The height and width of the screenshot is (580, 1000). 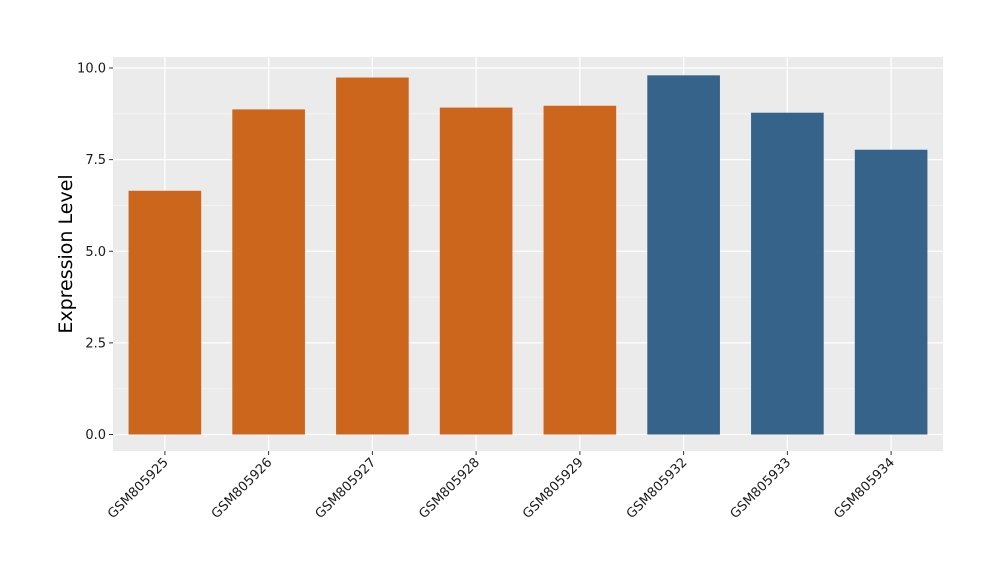 I want to click on y-axis-title: Expression Level, so click(x=66, y=253).